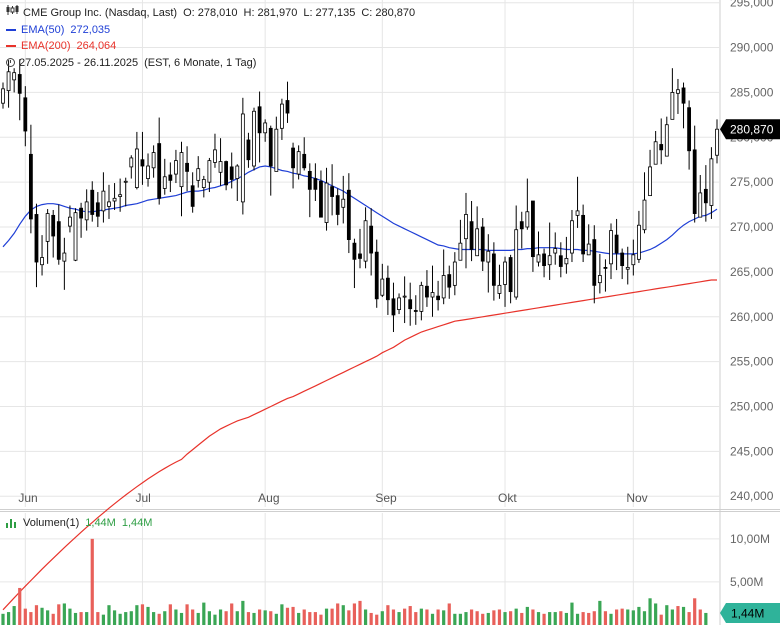  I want to click on month-label: Okt, so click(507, 498).